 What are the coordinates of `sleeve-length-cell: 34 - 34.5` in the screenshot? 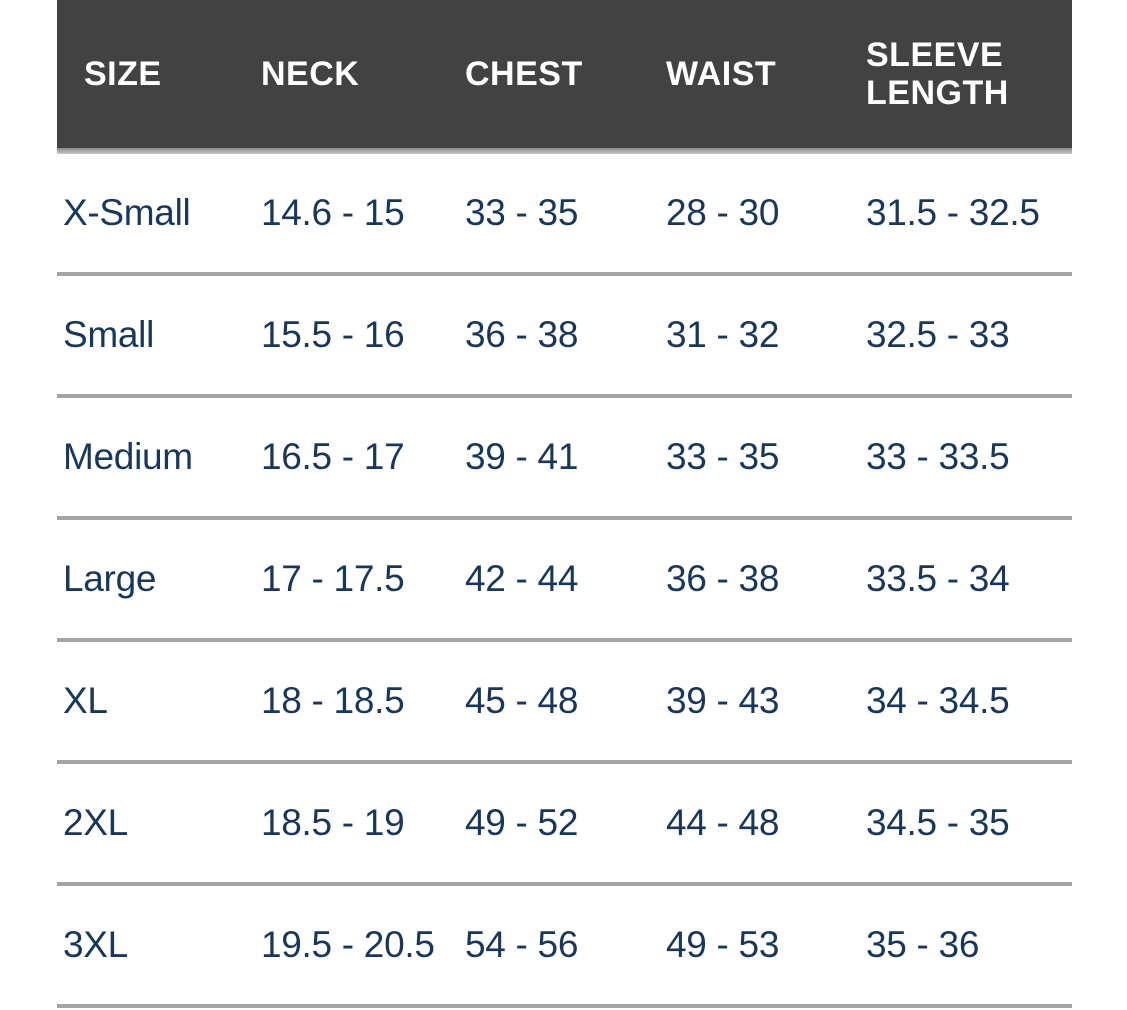 It's located at (938, 700).